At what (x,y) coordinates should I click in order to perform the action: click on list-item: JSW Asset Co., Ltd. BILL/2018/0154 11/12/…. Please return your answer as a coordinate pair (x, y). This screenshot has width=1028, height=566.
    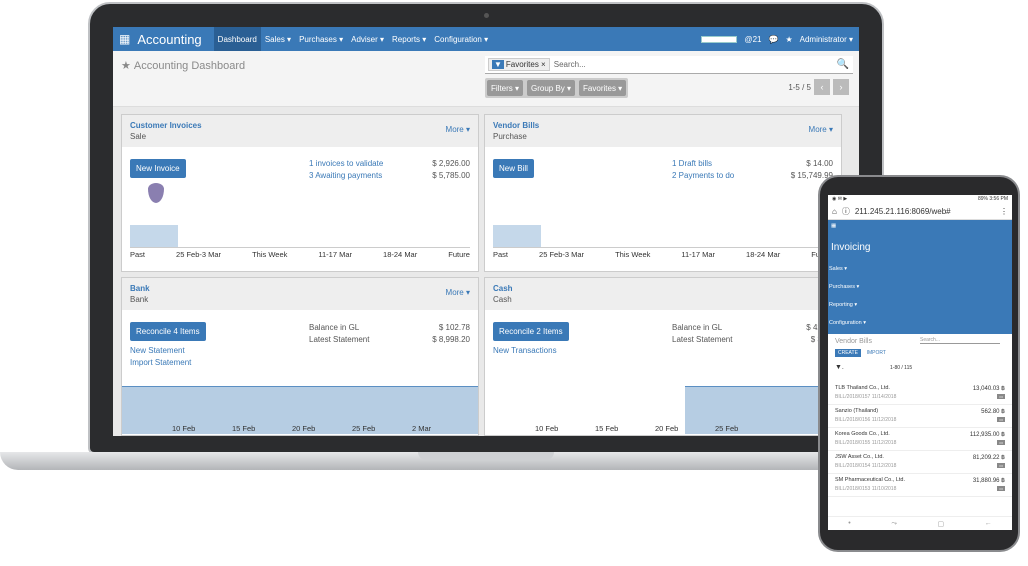
    Looking at the image, I should click on (920, 462).